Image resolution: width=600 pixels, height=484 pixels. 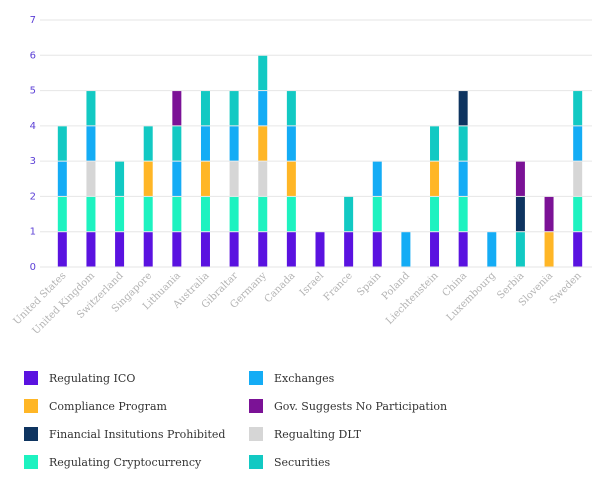 I want to click on legend-label: Regualting DLT, so click(x=318, y=434).